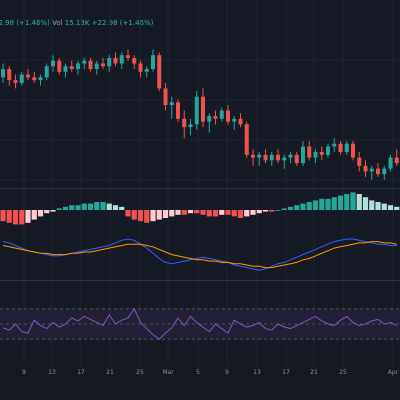 Image resolution: width=400 pixels, height=400 pixels. I want to click on legend-change: 22.98 (+1.46%), so click(25, 23).